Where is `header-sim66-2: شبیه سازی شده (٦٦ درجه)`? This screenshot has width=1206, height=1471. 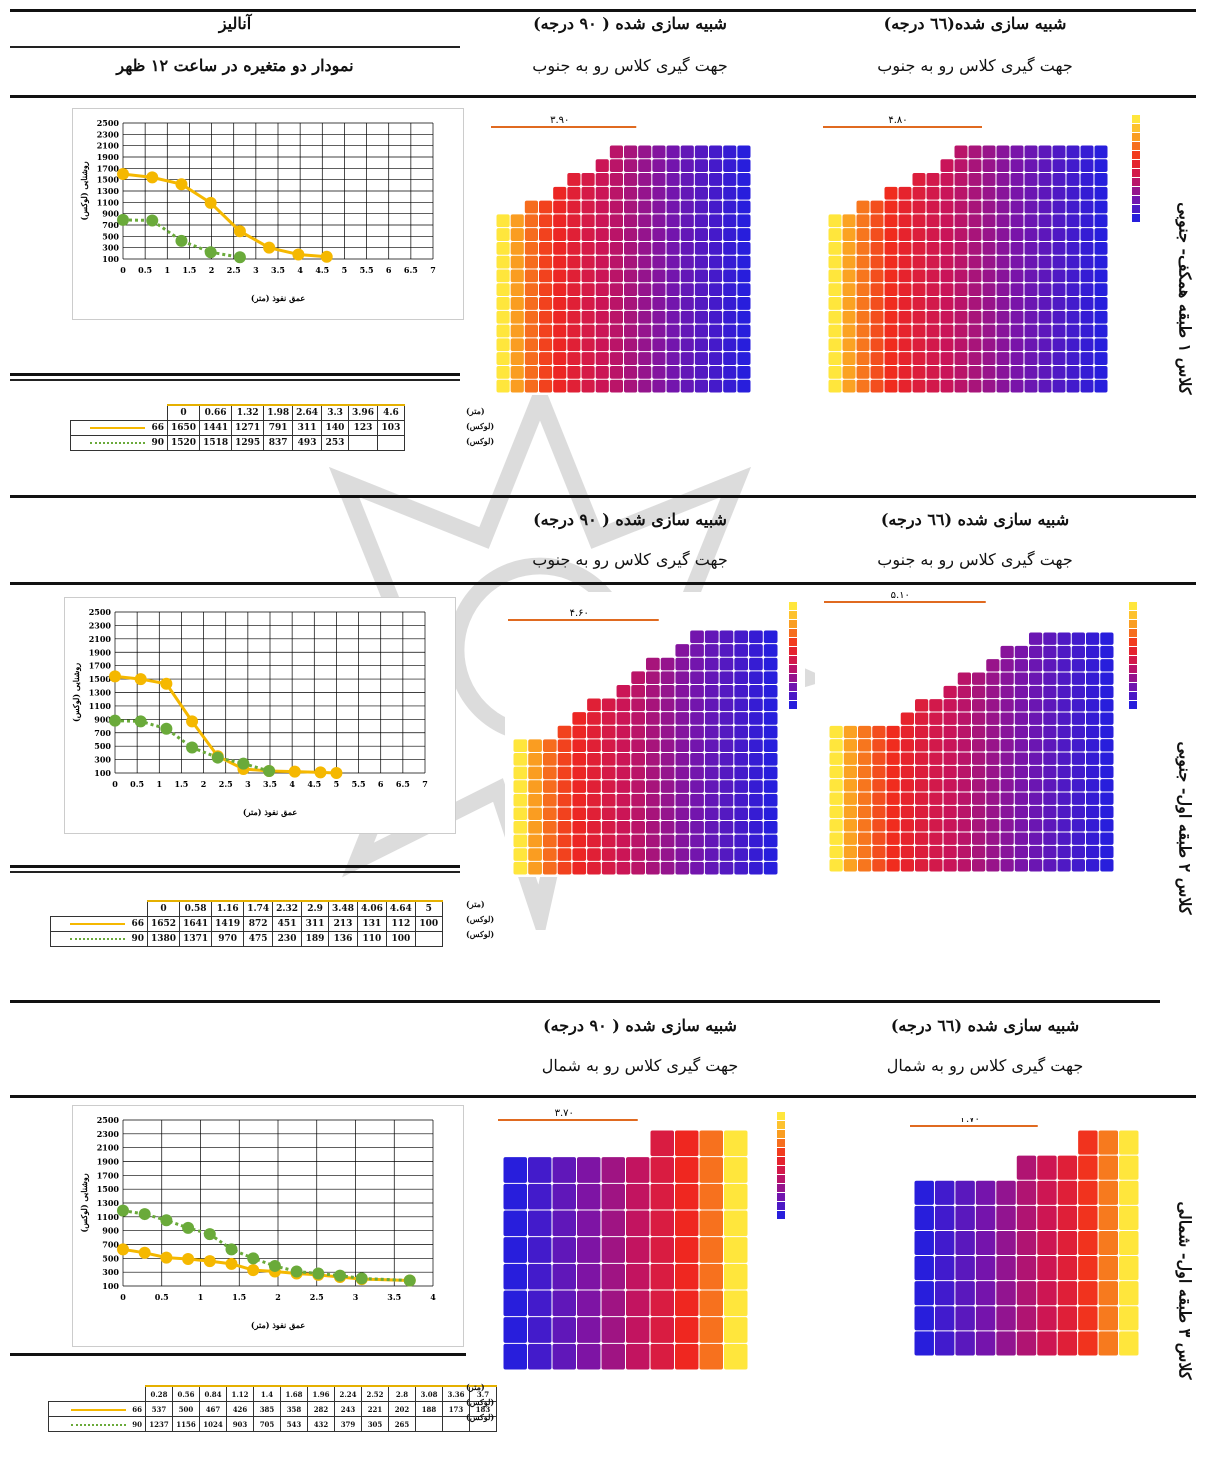
header-sim66-2: شبیه سازی شده (٦٦ درجه) is located at coordinates (975, 519).